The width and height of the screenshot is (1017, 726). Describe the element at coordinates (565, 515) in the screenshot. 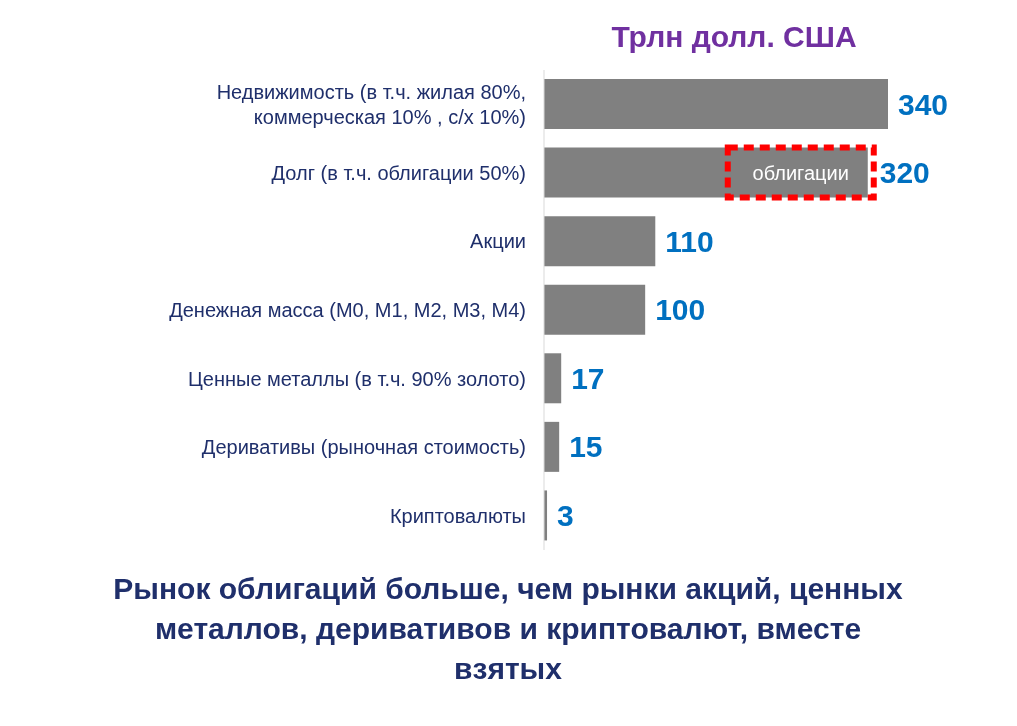

I see `data-label: 3` at that location.